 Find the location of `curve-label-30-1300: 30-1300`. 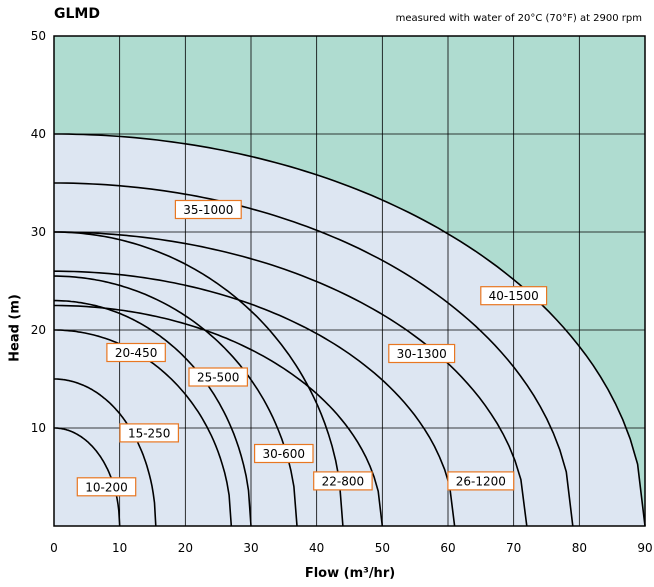

curve-label-30-1300: 30-1300 is located at coordinates (422, 353).